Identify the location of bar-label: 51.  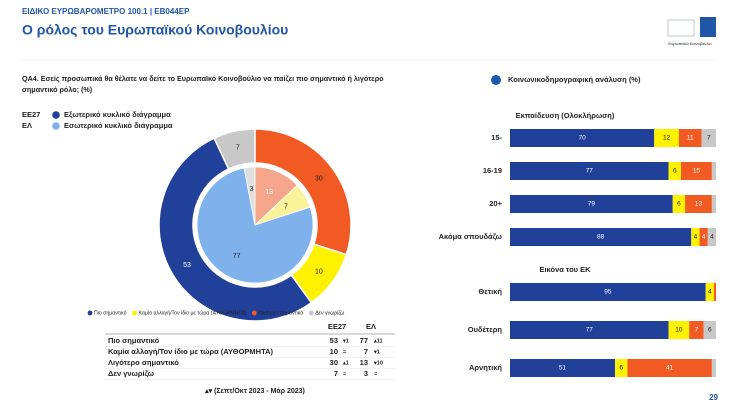
(563, 368).